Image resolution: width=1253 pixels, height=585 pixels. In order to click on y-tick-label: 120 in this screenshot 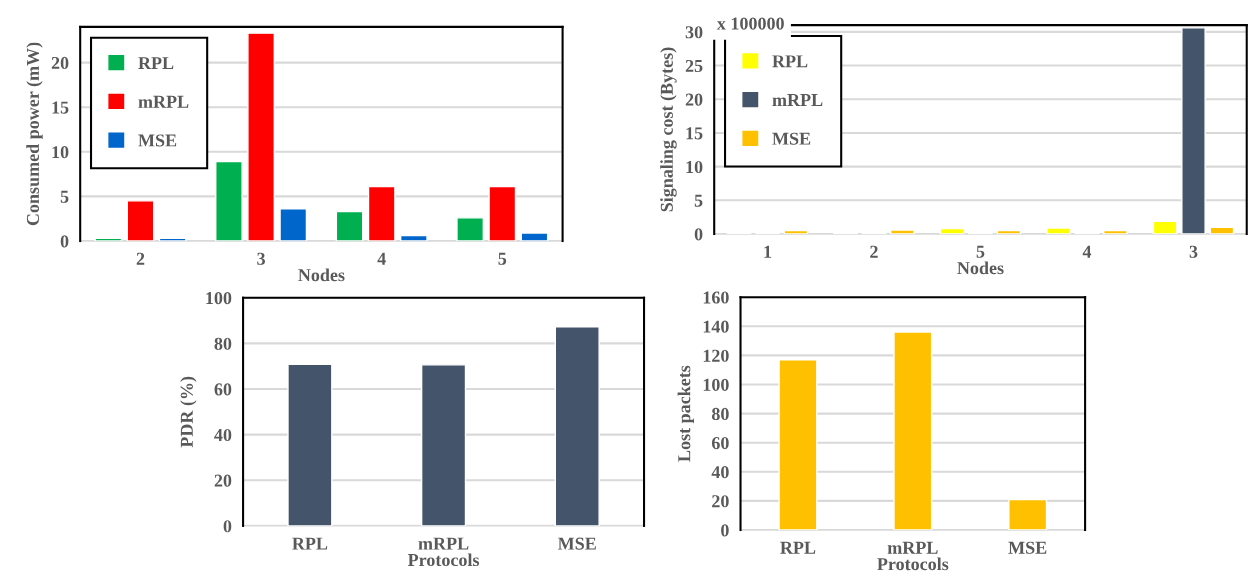, I will do `click(716, 355)`.